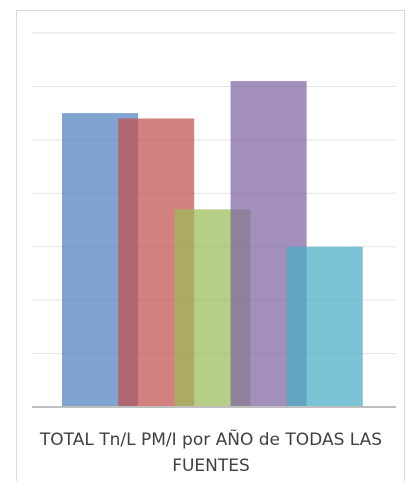  What do you see at coordinates (324, 326) in the screenshot?
I see `bar` at bounding box center [324, 326].